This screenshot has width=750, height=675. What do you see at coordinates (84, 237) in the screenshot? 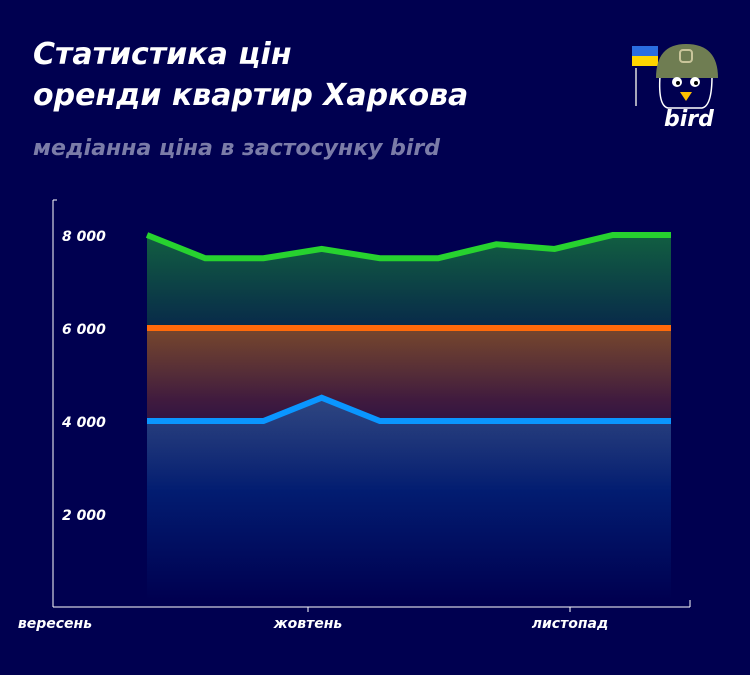
I see `y-tick-label: 8 000` at bounding box center [84, 237].